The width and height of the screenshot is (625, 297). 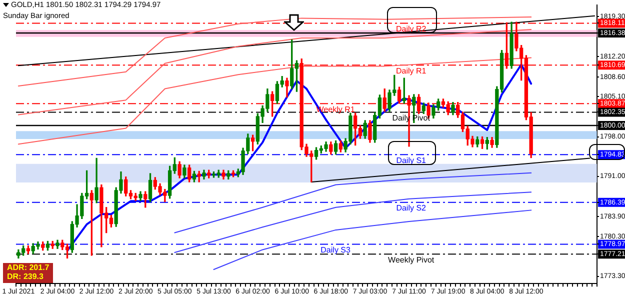 I want to click on ref-line-label: Daily R1, so click(x=411, y=71).